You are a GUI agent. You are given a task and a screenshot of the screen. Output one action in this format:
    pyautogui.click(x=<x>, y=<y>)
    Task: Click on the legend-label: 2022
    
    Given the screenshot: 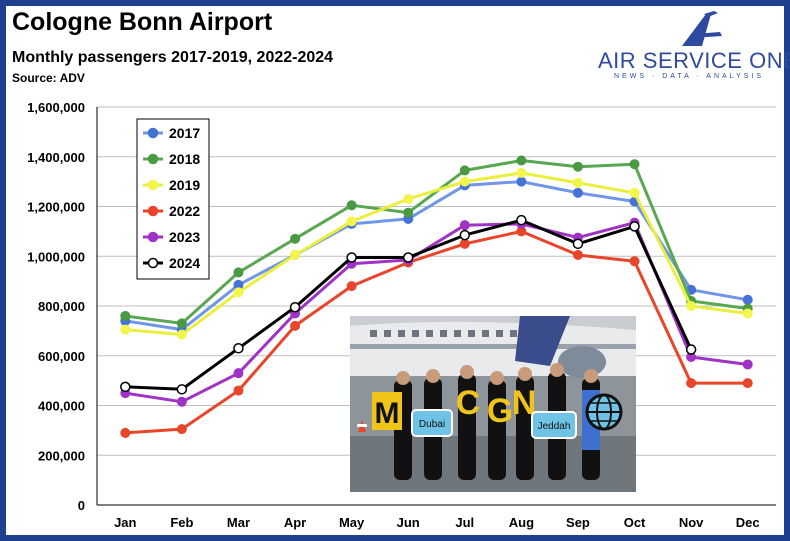 What is the action you would take?
    pyautogui.click(x=184, y=211)
    